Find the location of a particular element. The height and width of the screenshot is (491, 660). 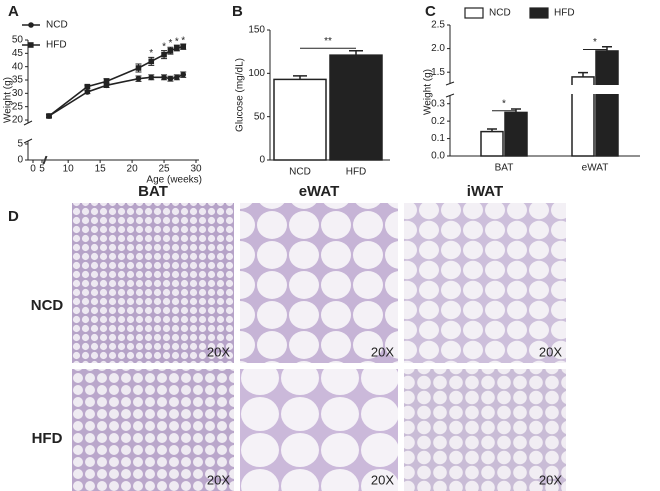

y-tick-label: 20 is located at coordinates (18, 120).